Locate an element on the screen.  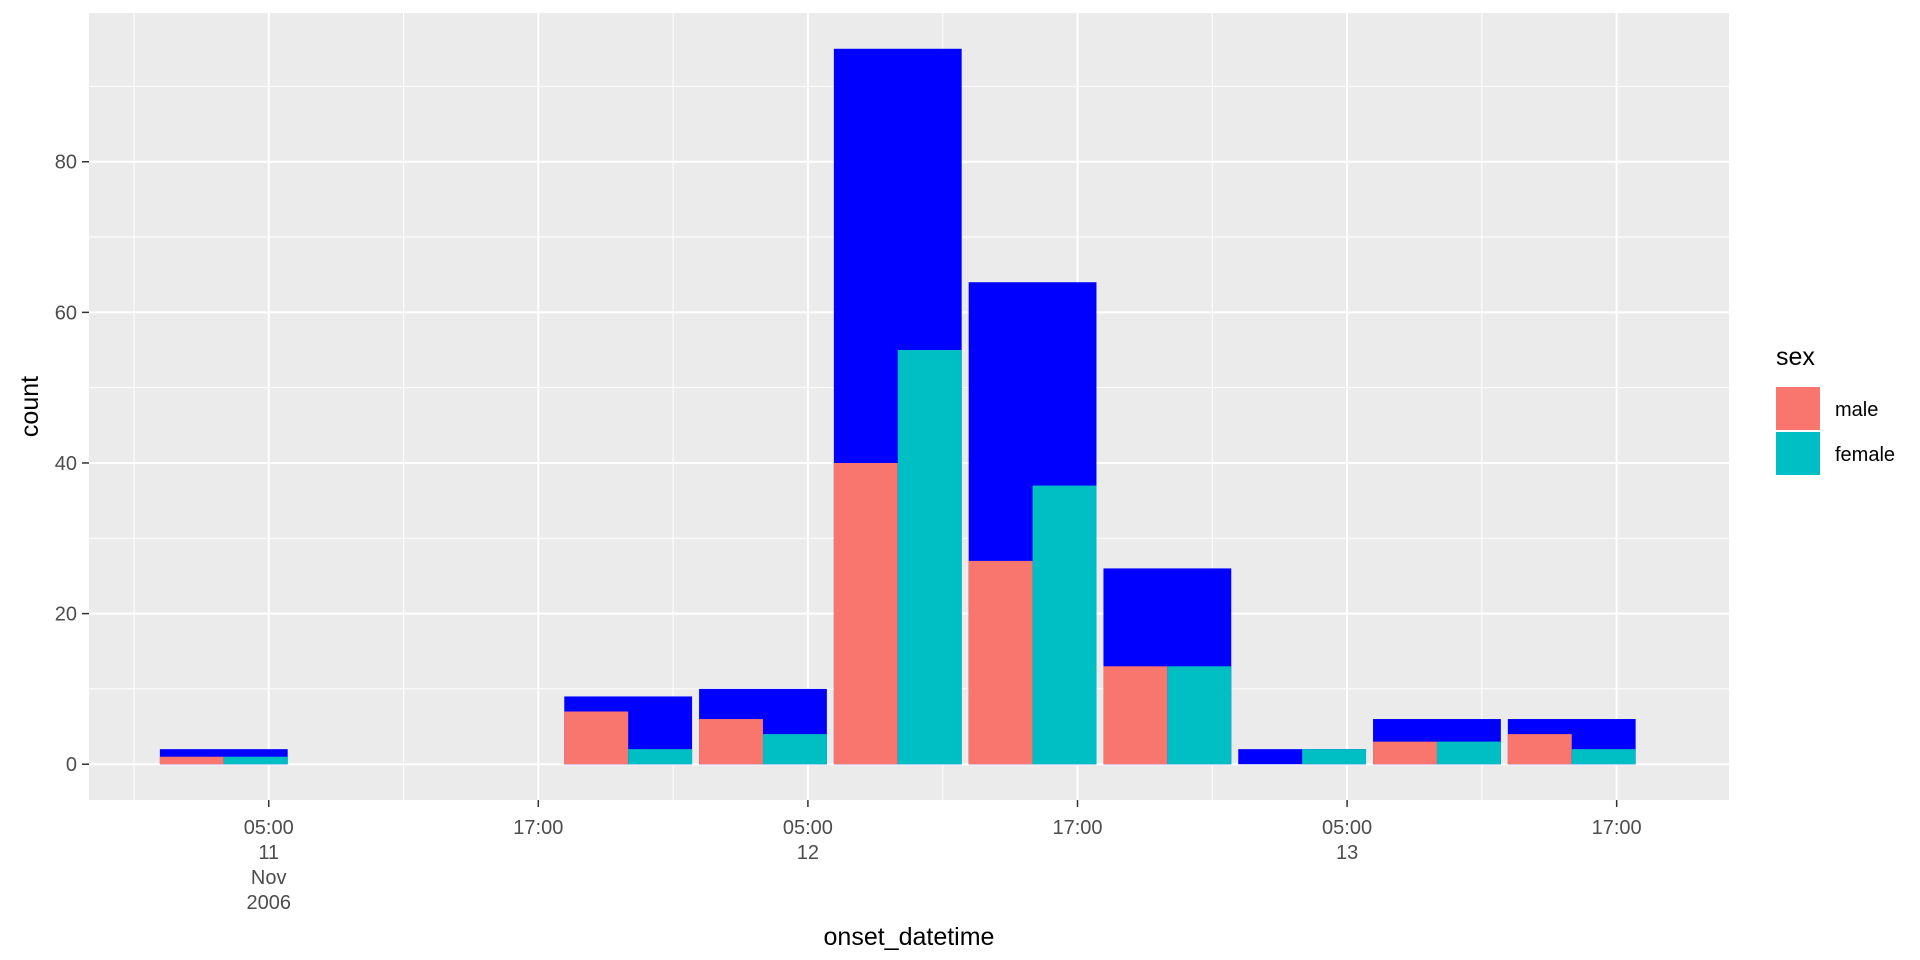
legend-label-female: female is located at coordinates (1865, 455).